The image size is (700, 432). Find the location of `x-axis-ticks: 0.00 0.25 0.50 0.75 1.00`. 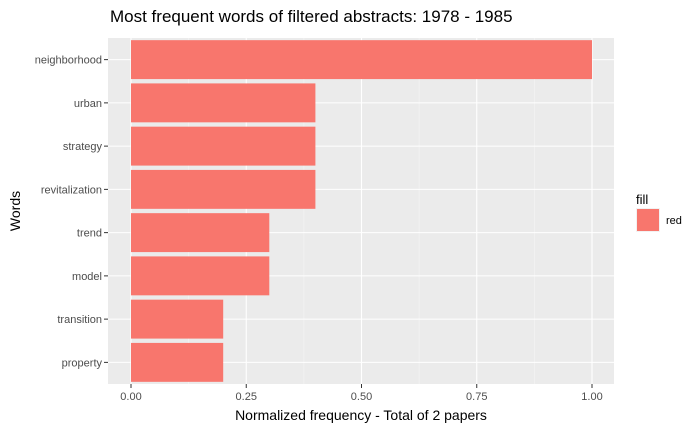

x-axis-ticks: 0.00 0.25 0.50 0.75 1.00 is located at coordinates (361, 393).